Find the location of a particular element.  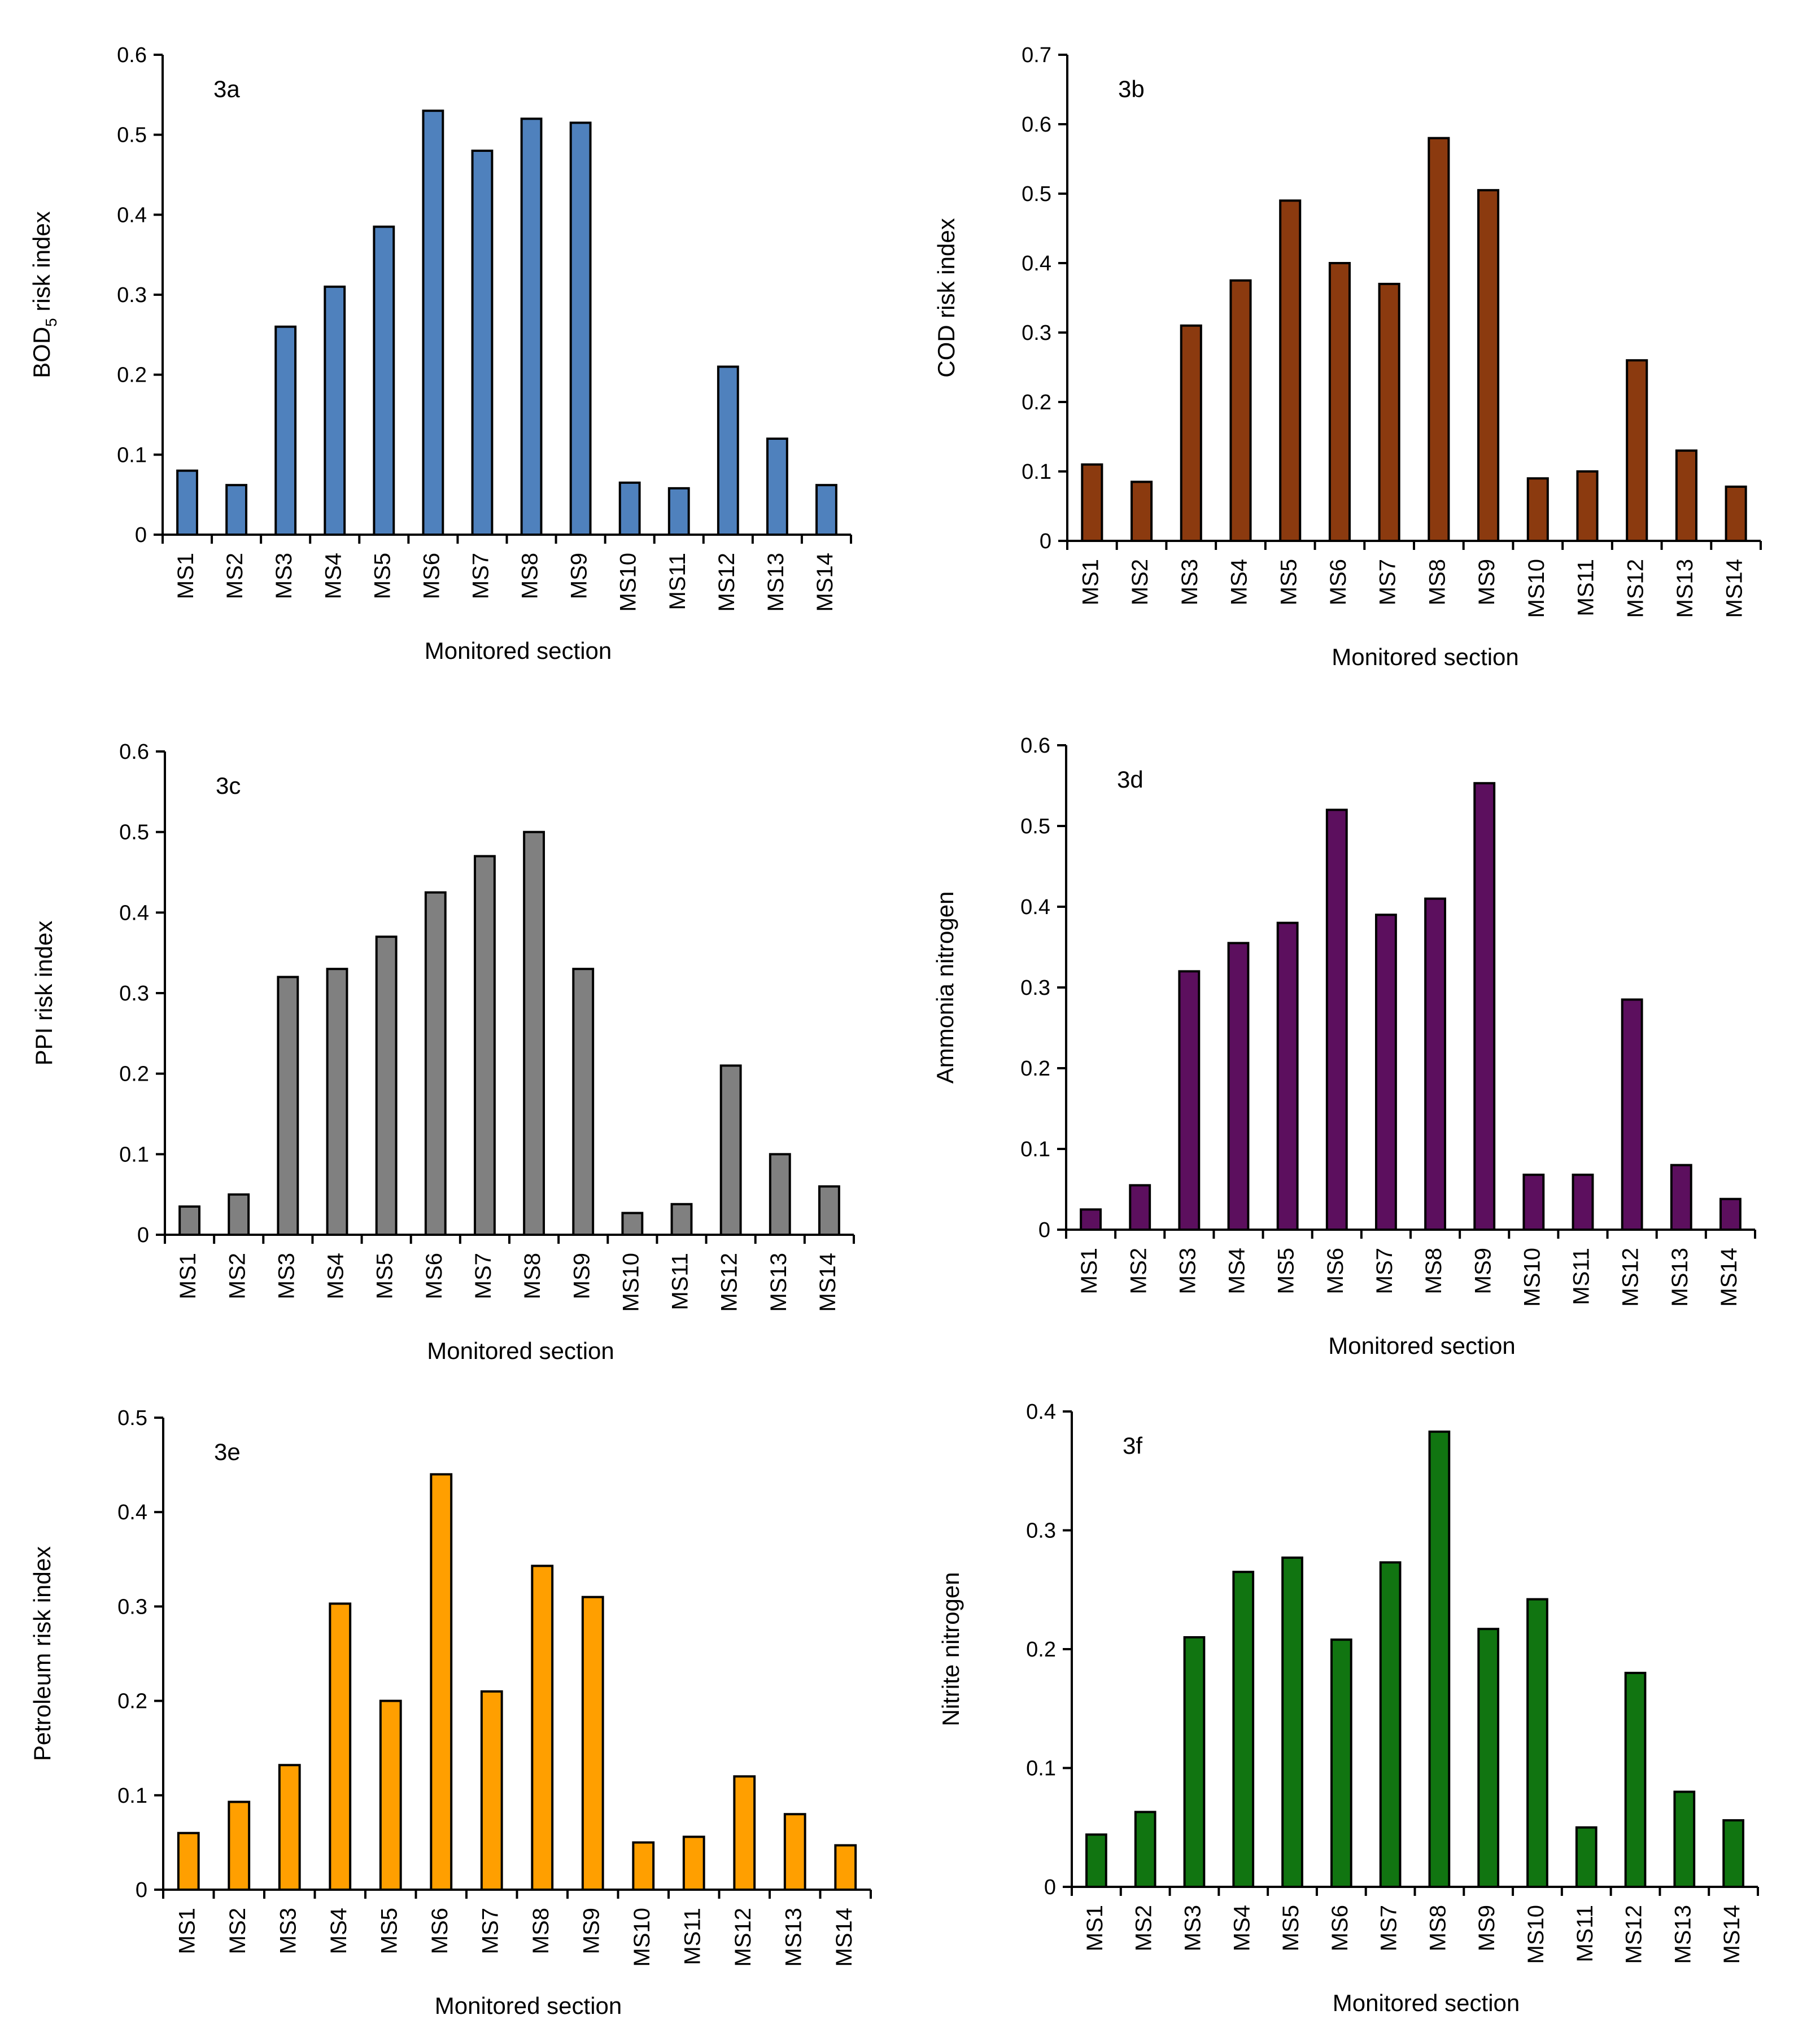

x-axis-title: Monitored section is located at coordinates (1425, 657).